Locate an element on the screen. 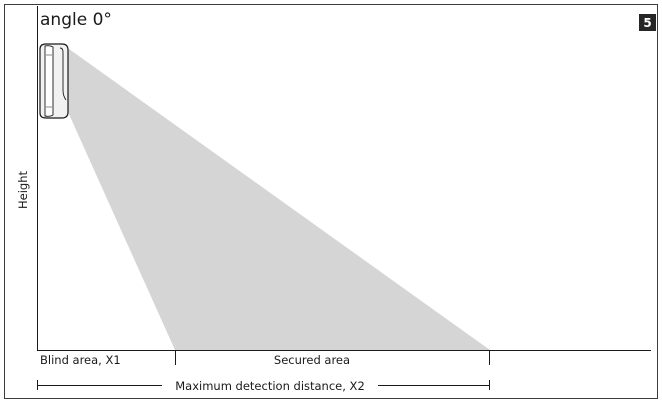  max-distance-label: Maximum detection distance, X2 is located at coordinates (270, 386).